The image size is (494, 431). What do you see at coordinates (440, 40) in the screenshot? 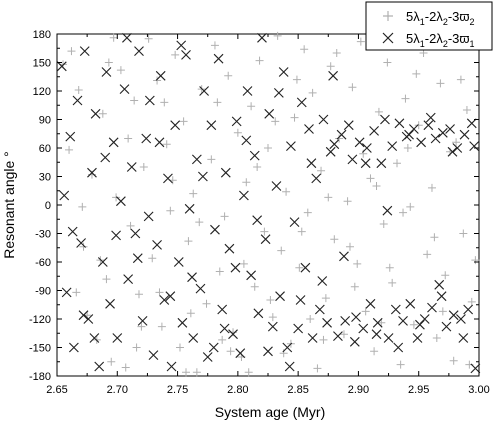
I see `legend-label: 5λ1-2λ2-3ϖ1` at bounding box center [440, 40].